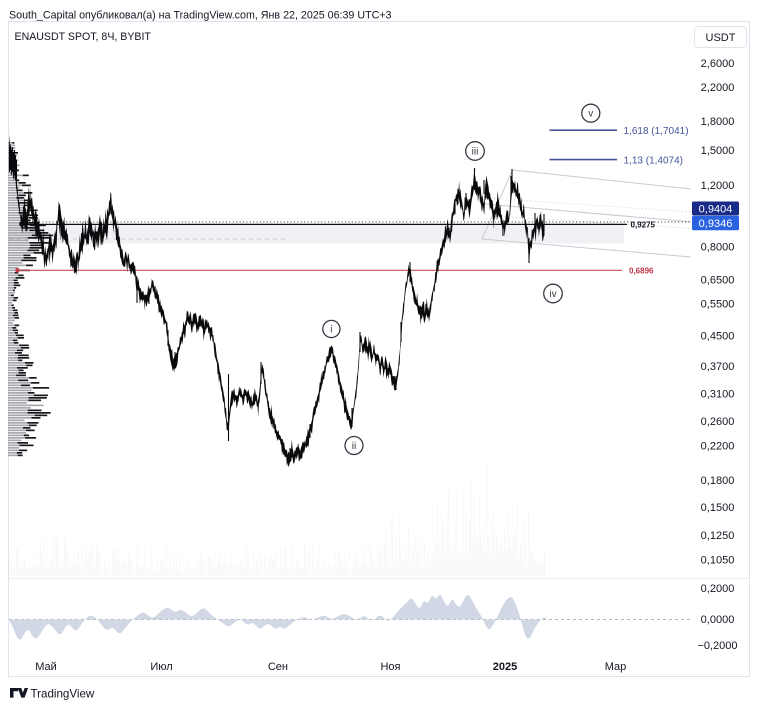 This screenshot has width=758, height=713. What do you see at coordinates (718, 536) in the screenshot?
I see `svg-text: 0,1250` at bounding box center [718, 536].